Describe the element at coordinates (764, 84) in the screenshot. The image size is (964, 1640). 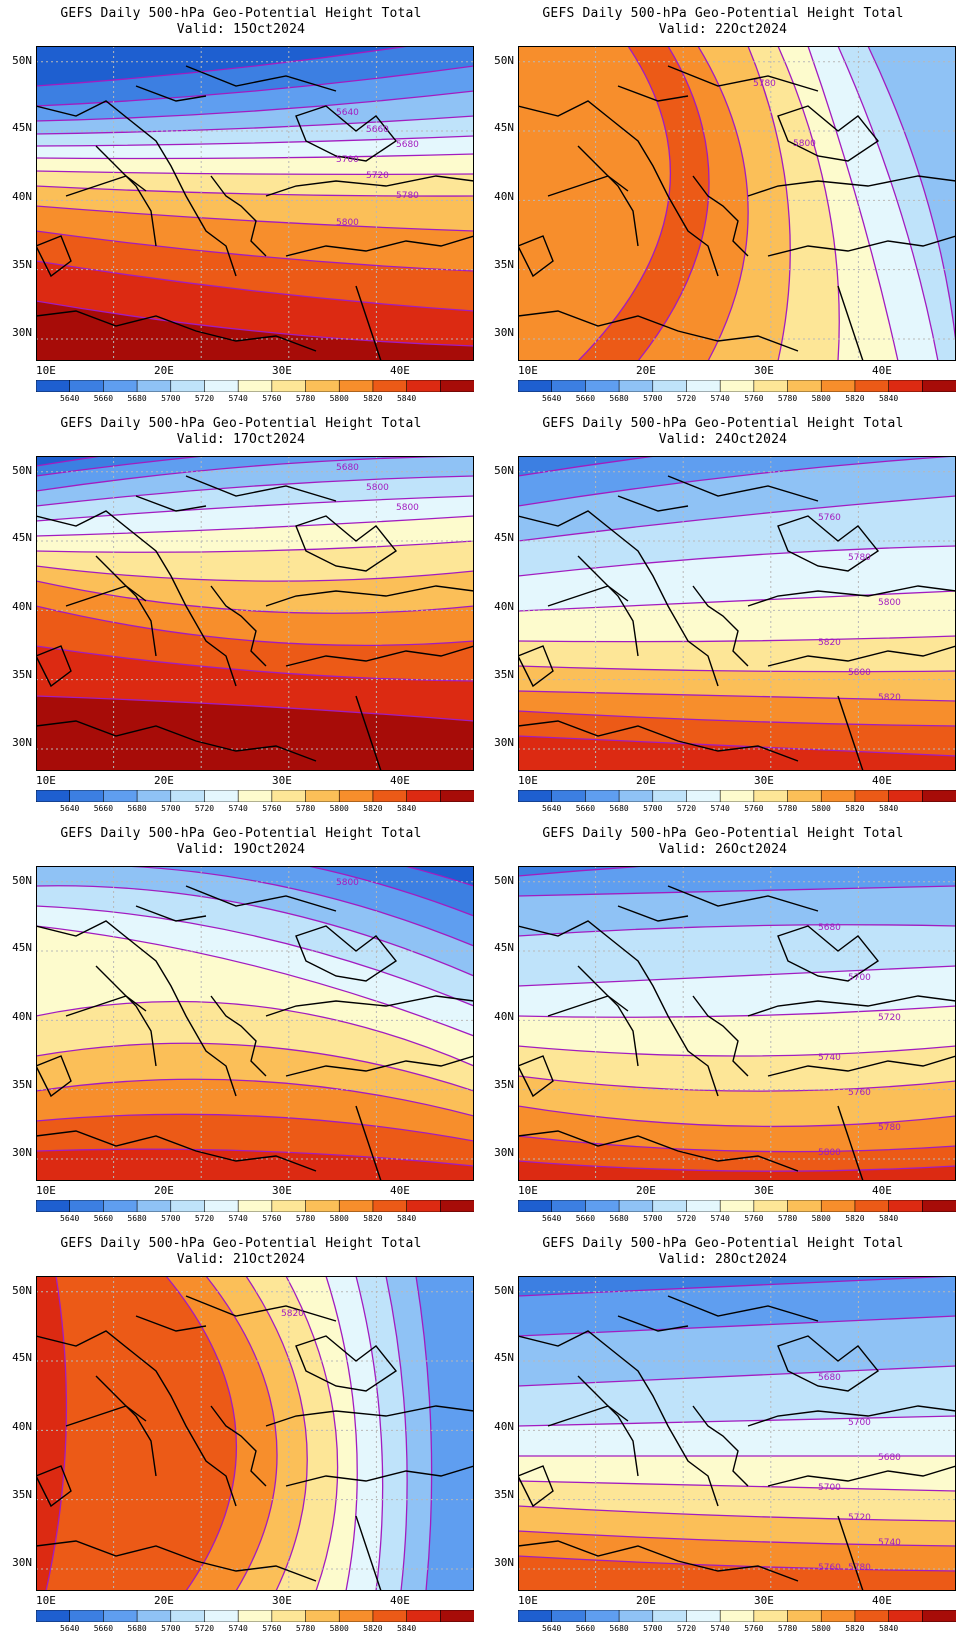
I see `contour-label: 5780` at that location.